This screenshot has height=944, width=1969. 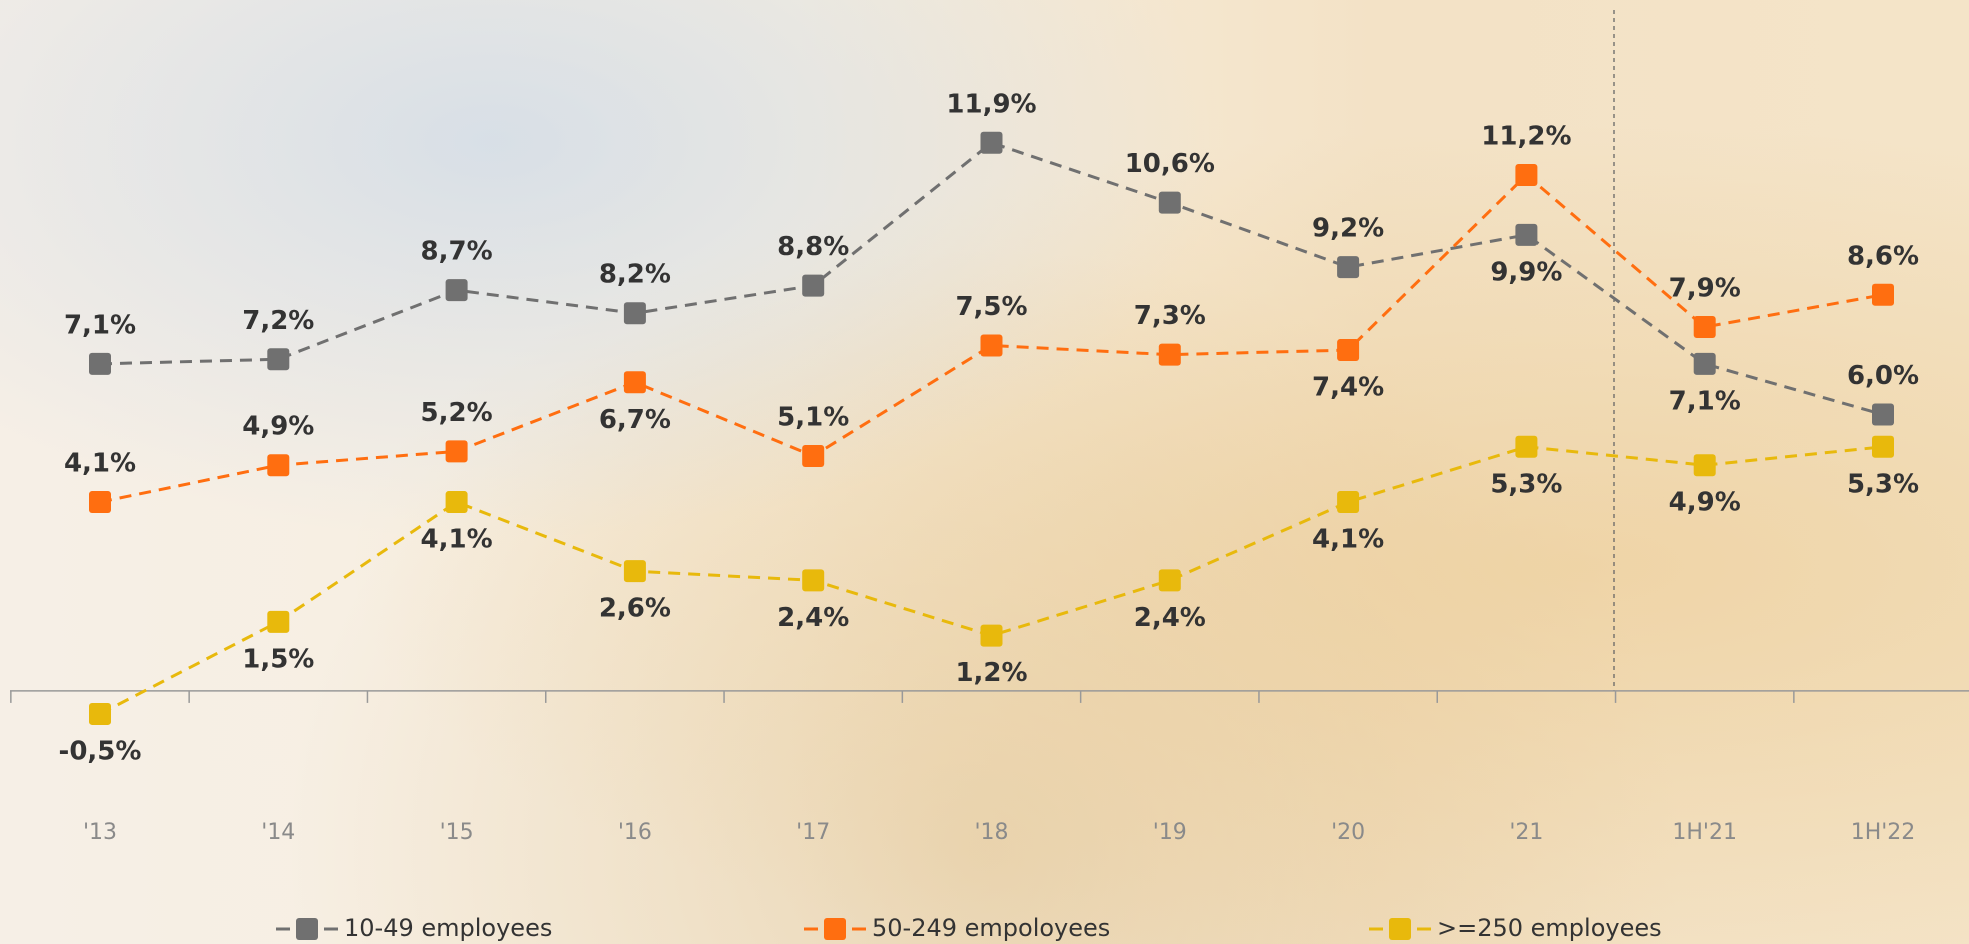 What do you see at coordinates (635, 275) in the screenshot?
I see `value-label: 8,2%` at bounding box center [635, 275].